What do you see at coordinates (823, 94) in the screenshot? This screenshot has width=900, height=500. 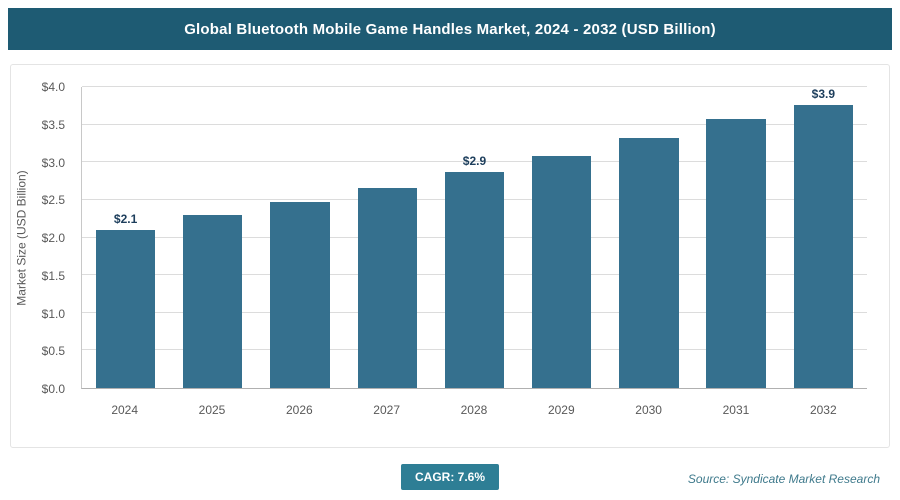 I see `bar-value-label: $3.9` at bounding box center [823, 94].